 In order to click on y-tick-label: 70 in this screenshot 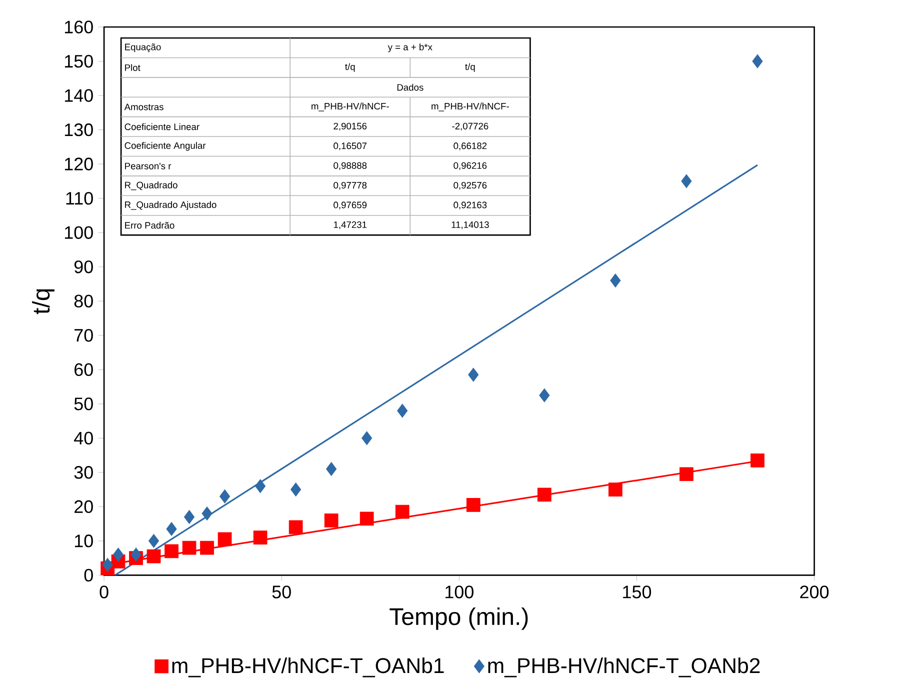, I will do `click(83, 335)`.